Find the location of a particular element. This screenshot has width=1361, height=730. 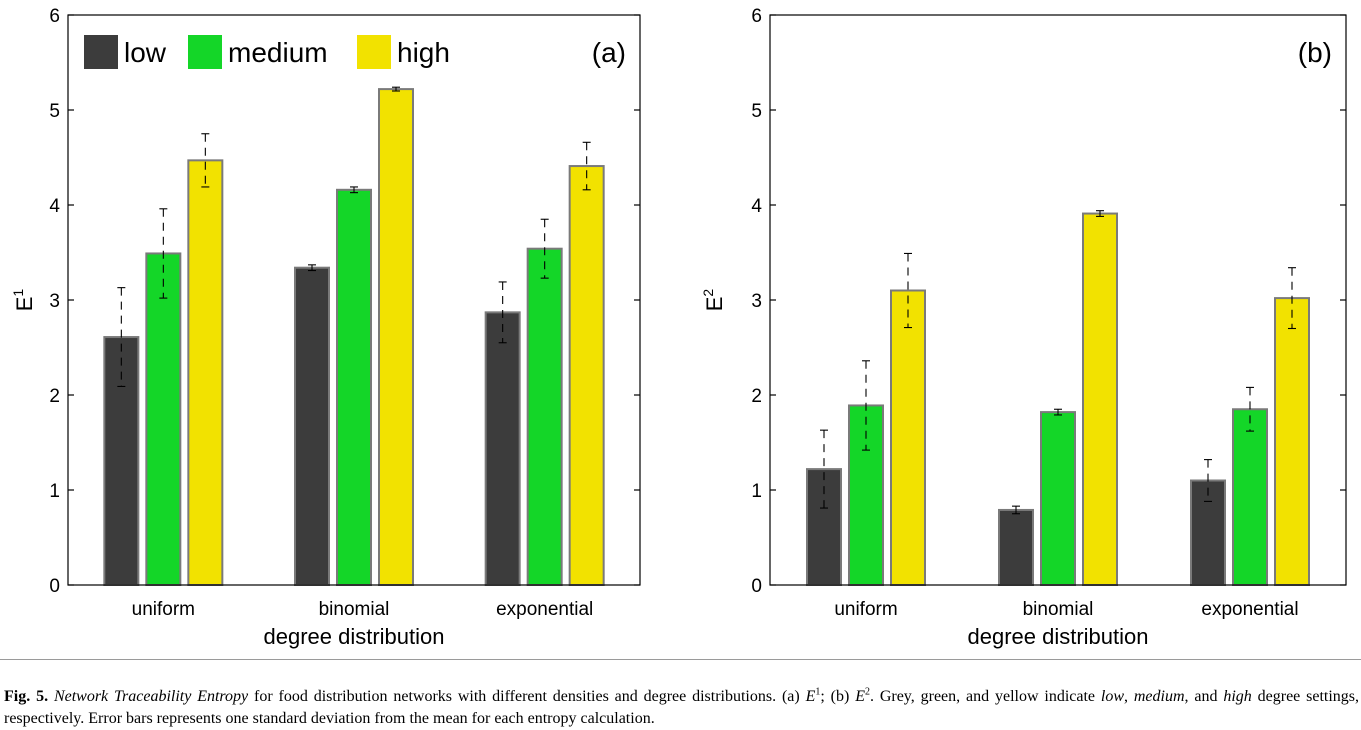

y-axis-label-superscript: 2 is located at coordinates (708, 293).